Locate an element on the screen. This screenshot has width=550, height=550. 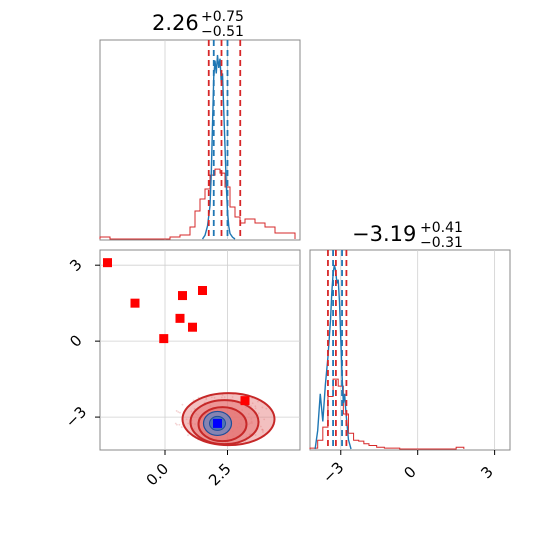
marginal-title-1-plus: +0.75 is located at coordinates (222, 17).